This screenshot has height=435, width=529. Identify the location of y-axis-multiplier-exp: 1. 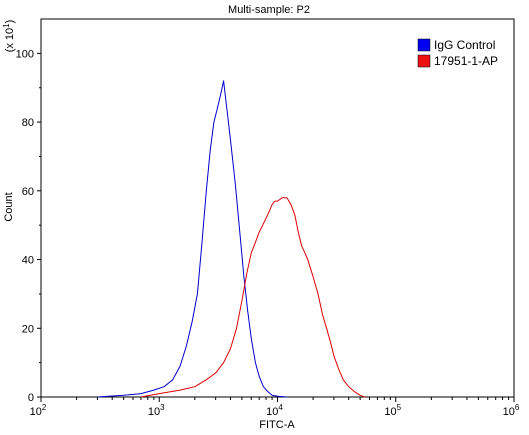
(6, 25).